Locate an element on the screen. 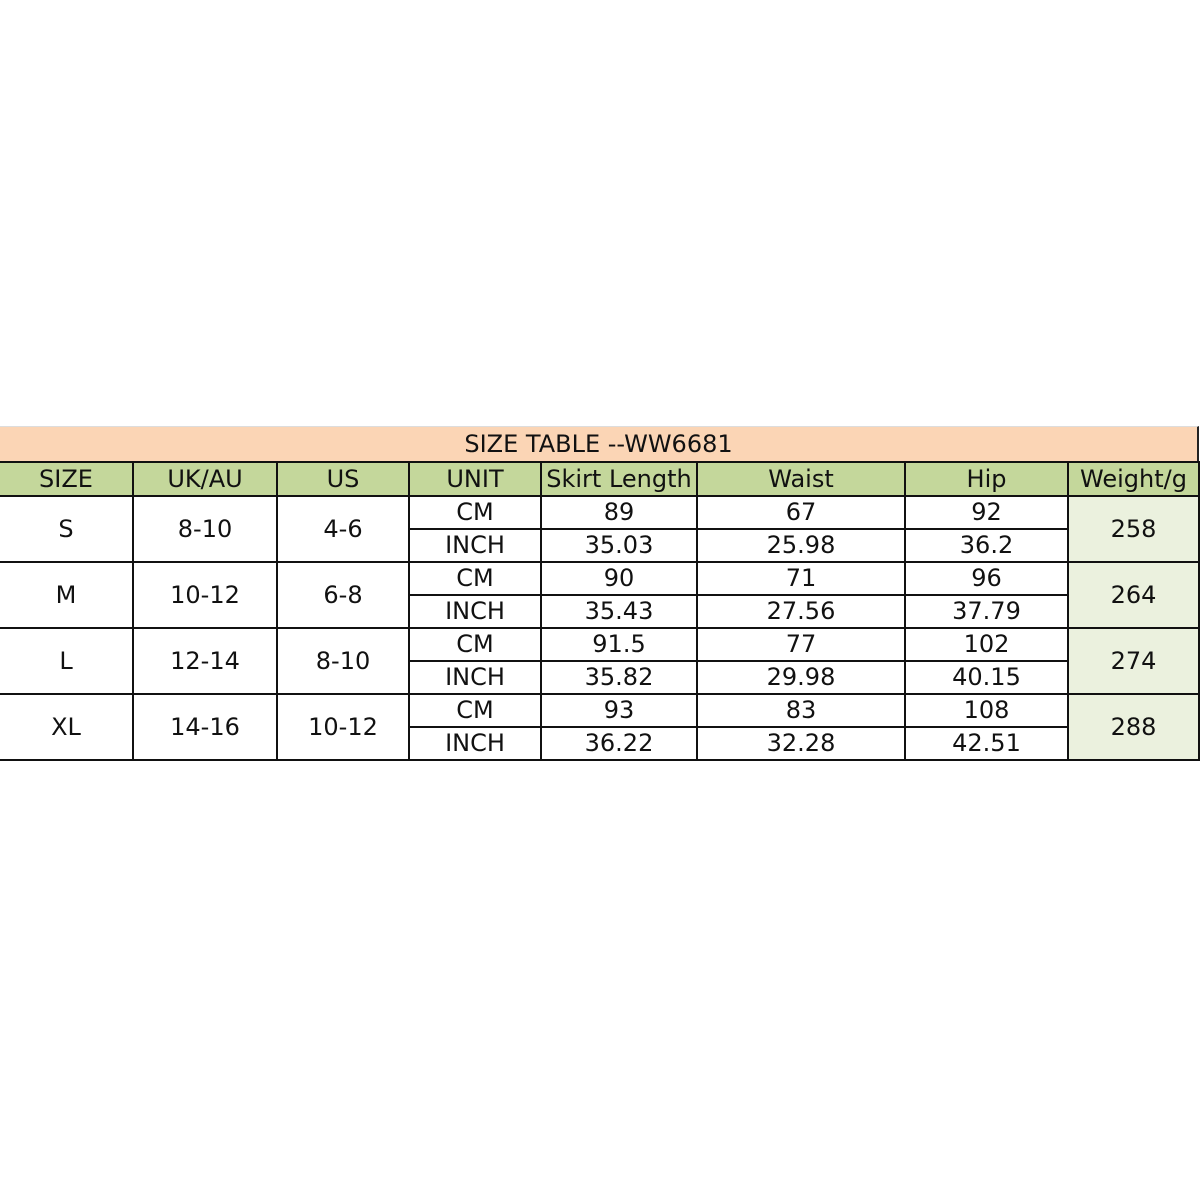 The height and width of the screenshot is (1200, 1200). header-unit: UNIT is located at coordinates (475, 479).